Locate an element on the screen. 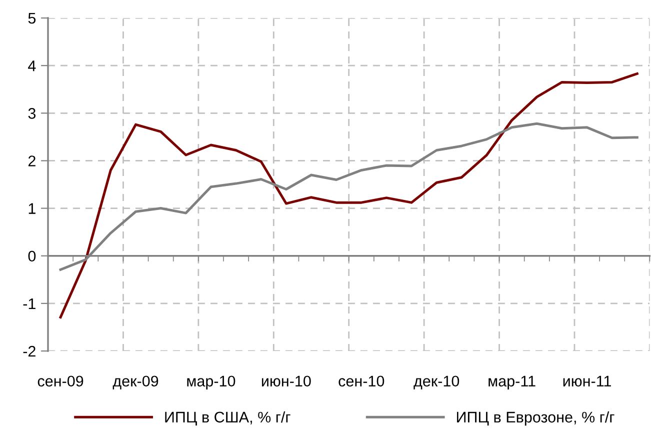 Image resolution: width=651 pixels, height=435 pixels. y-tick-label: 1 is located at coordinates (32, 208).